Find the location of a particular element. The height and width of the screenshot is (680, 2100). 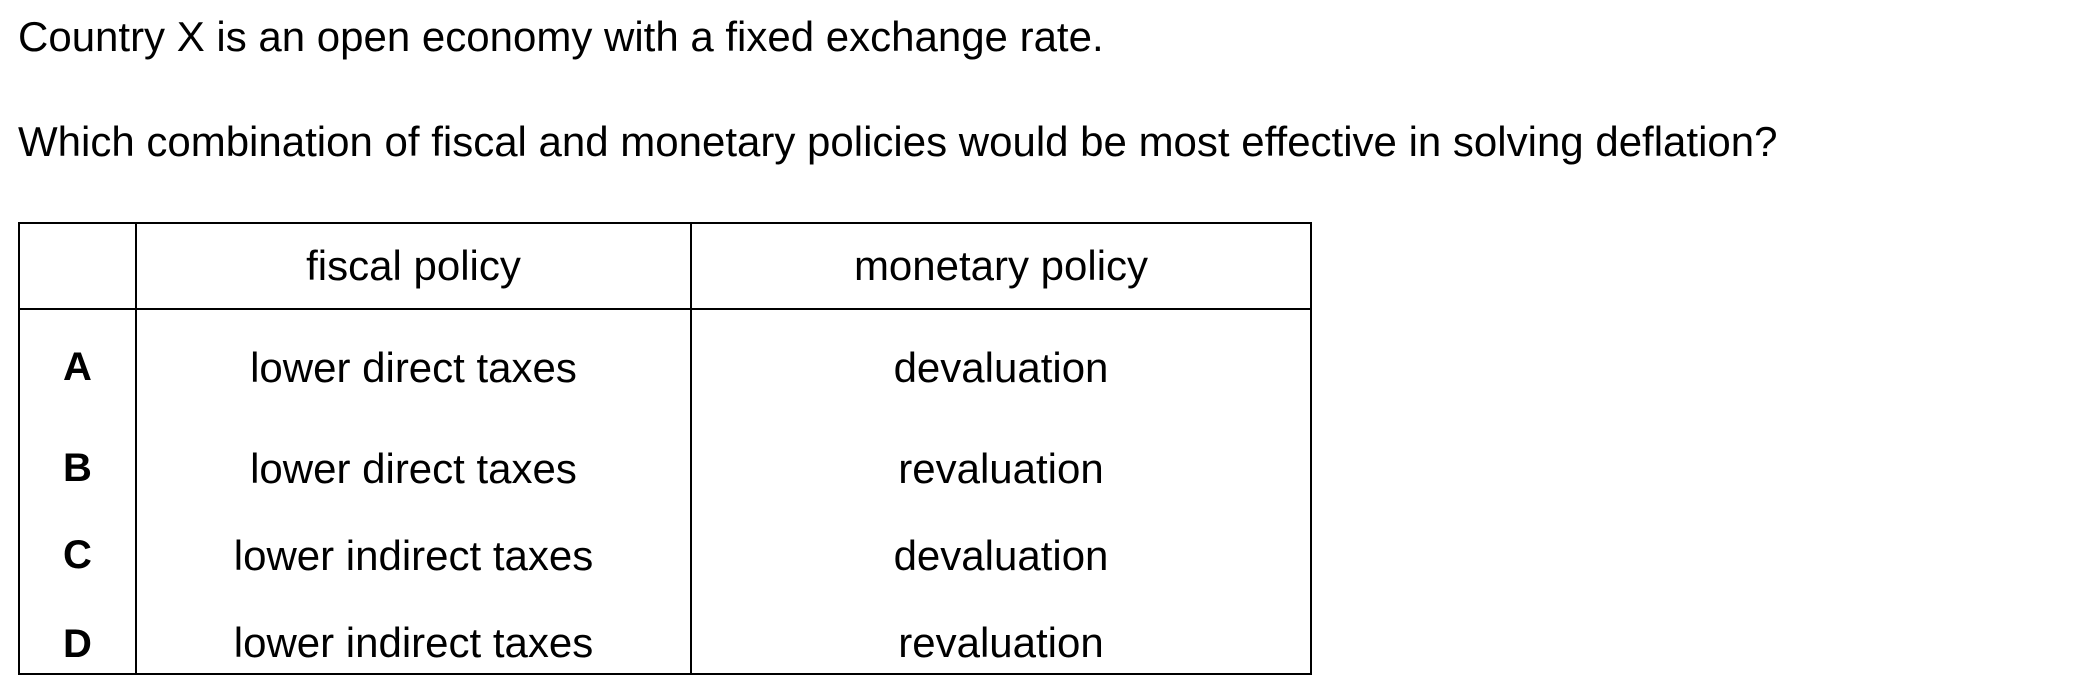

table-row: C lower indirect taxes devaluation is located at coordinates (665, 555).